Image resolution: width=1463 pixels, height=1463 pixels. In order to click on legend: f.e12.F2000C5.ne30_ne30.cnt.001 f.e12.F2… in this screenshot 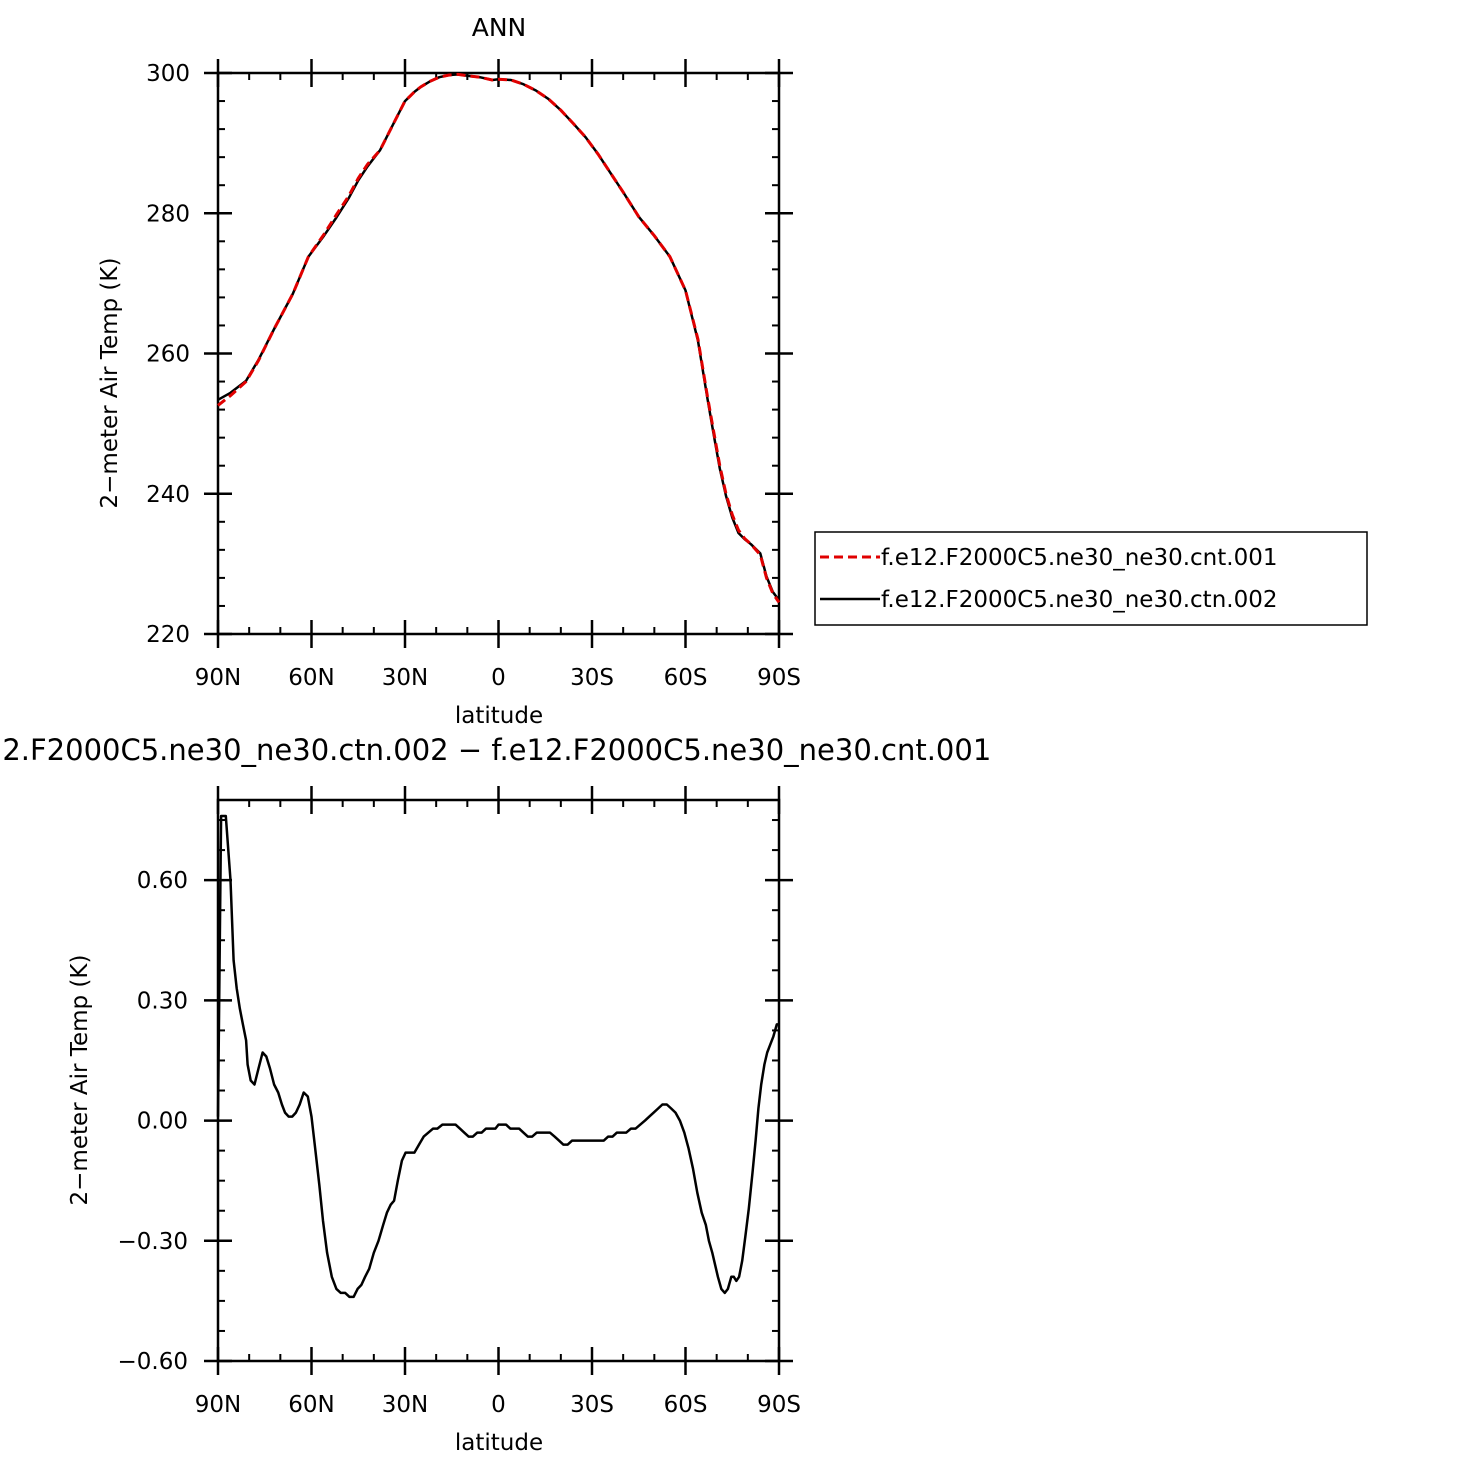, I will do `click(1091, 578)`.